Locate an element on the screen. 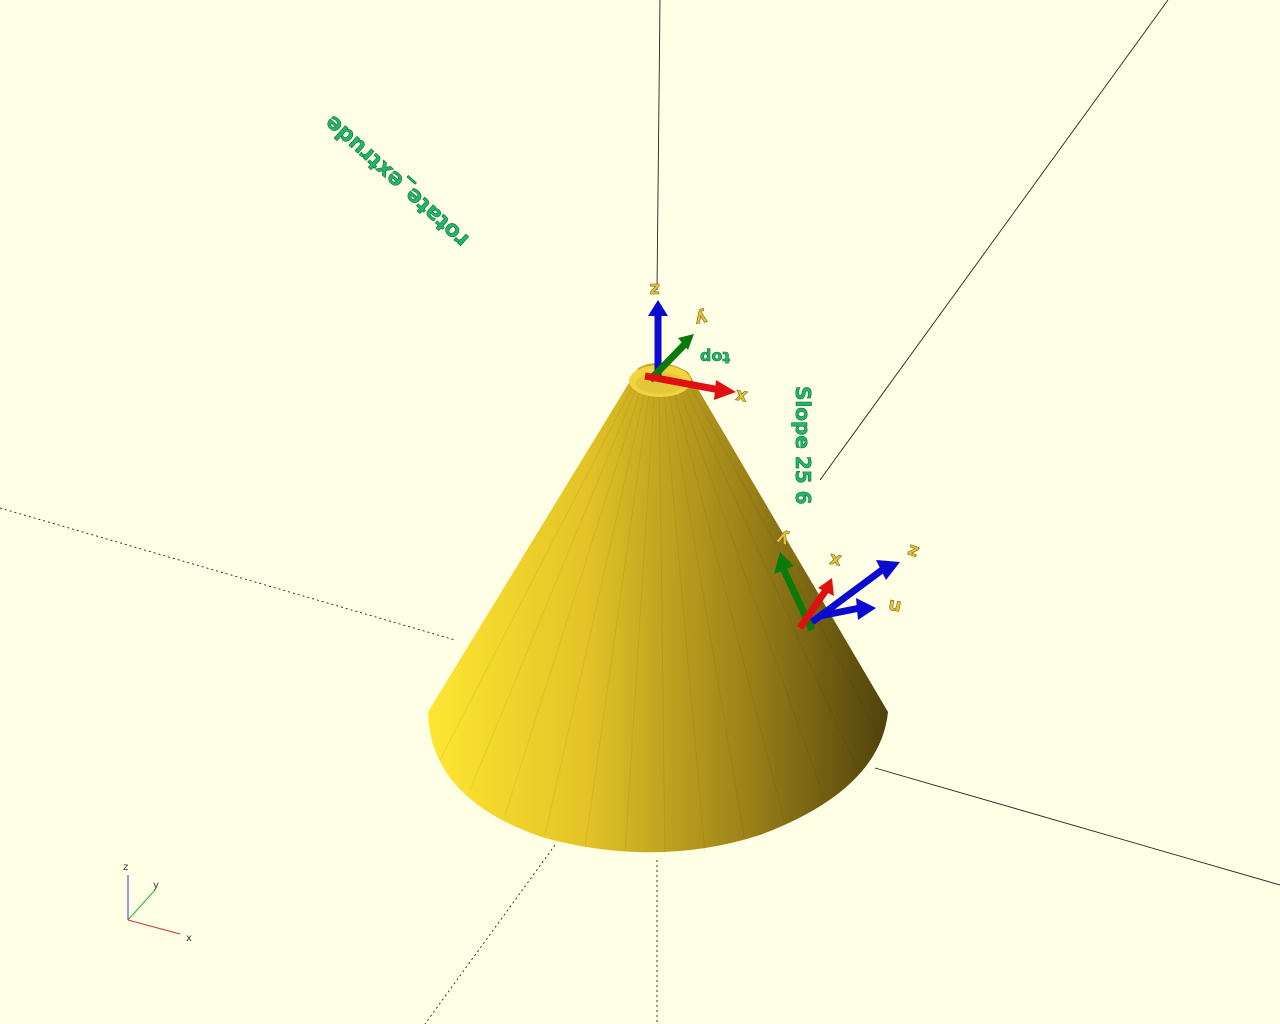 This screenshot has height=1024, width=1280. top-x-arrow is located at coordinates (682, 383).